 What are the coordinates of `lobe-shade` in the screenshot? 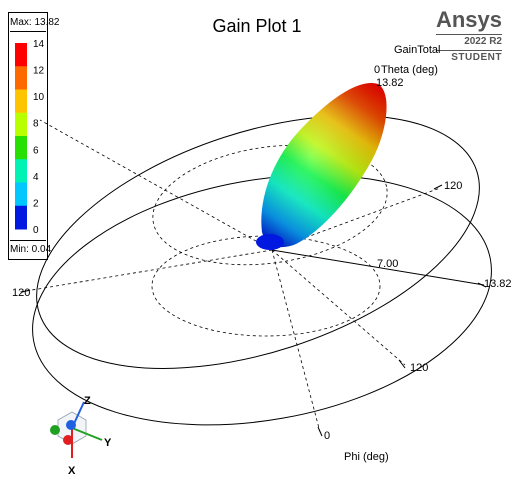 It's located at (324, 165).